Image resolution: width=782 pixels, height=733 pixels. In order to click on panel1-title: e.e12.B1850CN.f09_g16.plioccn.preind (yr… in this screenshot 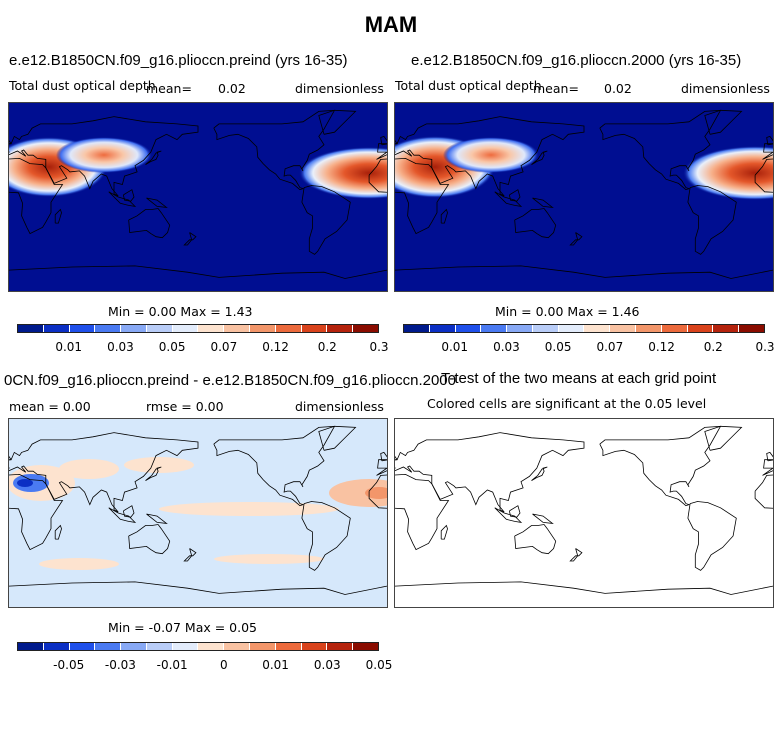, I will do `click(178, 60)`.